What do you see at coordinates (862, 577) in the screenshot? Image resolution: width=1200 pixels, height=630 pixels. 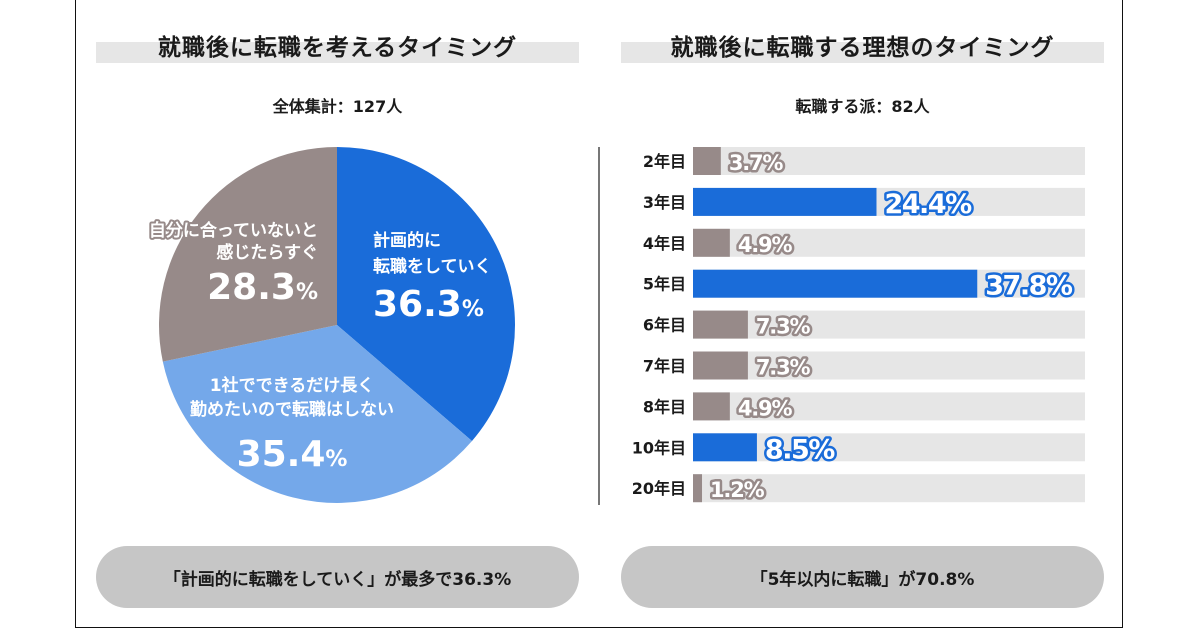 I see `right-summary-pill: 「5年以内に転職」が70.8%` at bounding box center [862, 577].